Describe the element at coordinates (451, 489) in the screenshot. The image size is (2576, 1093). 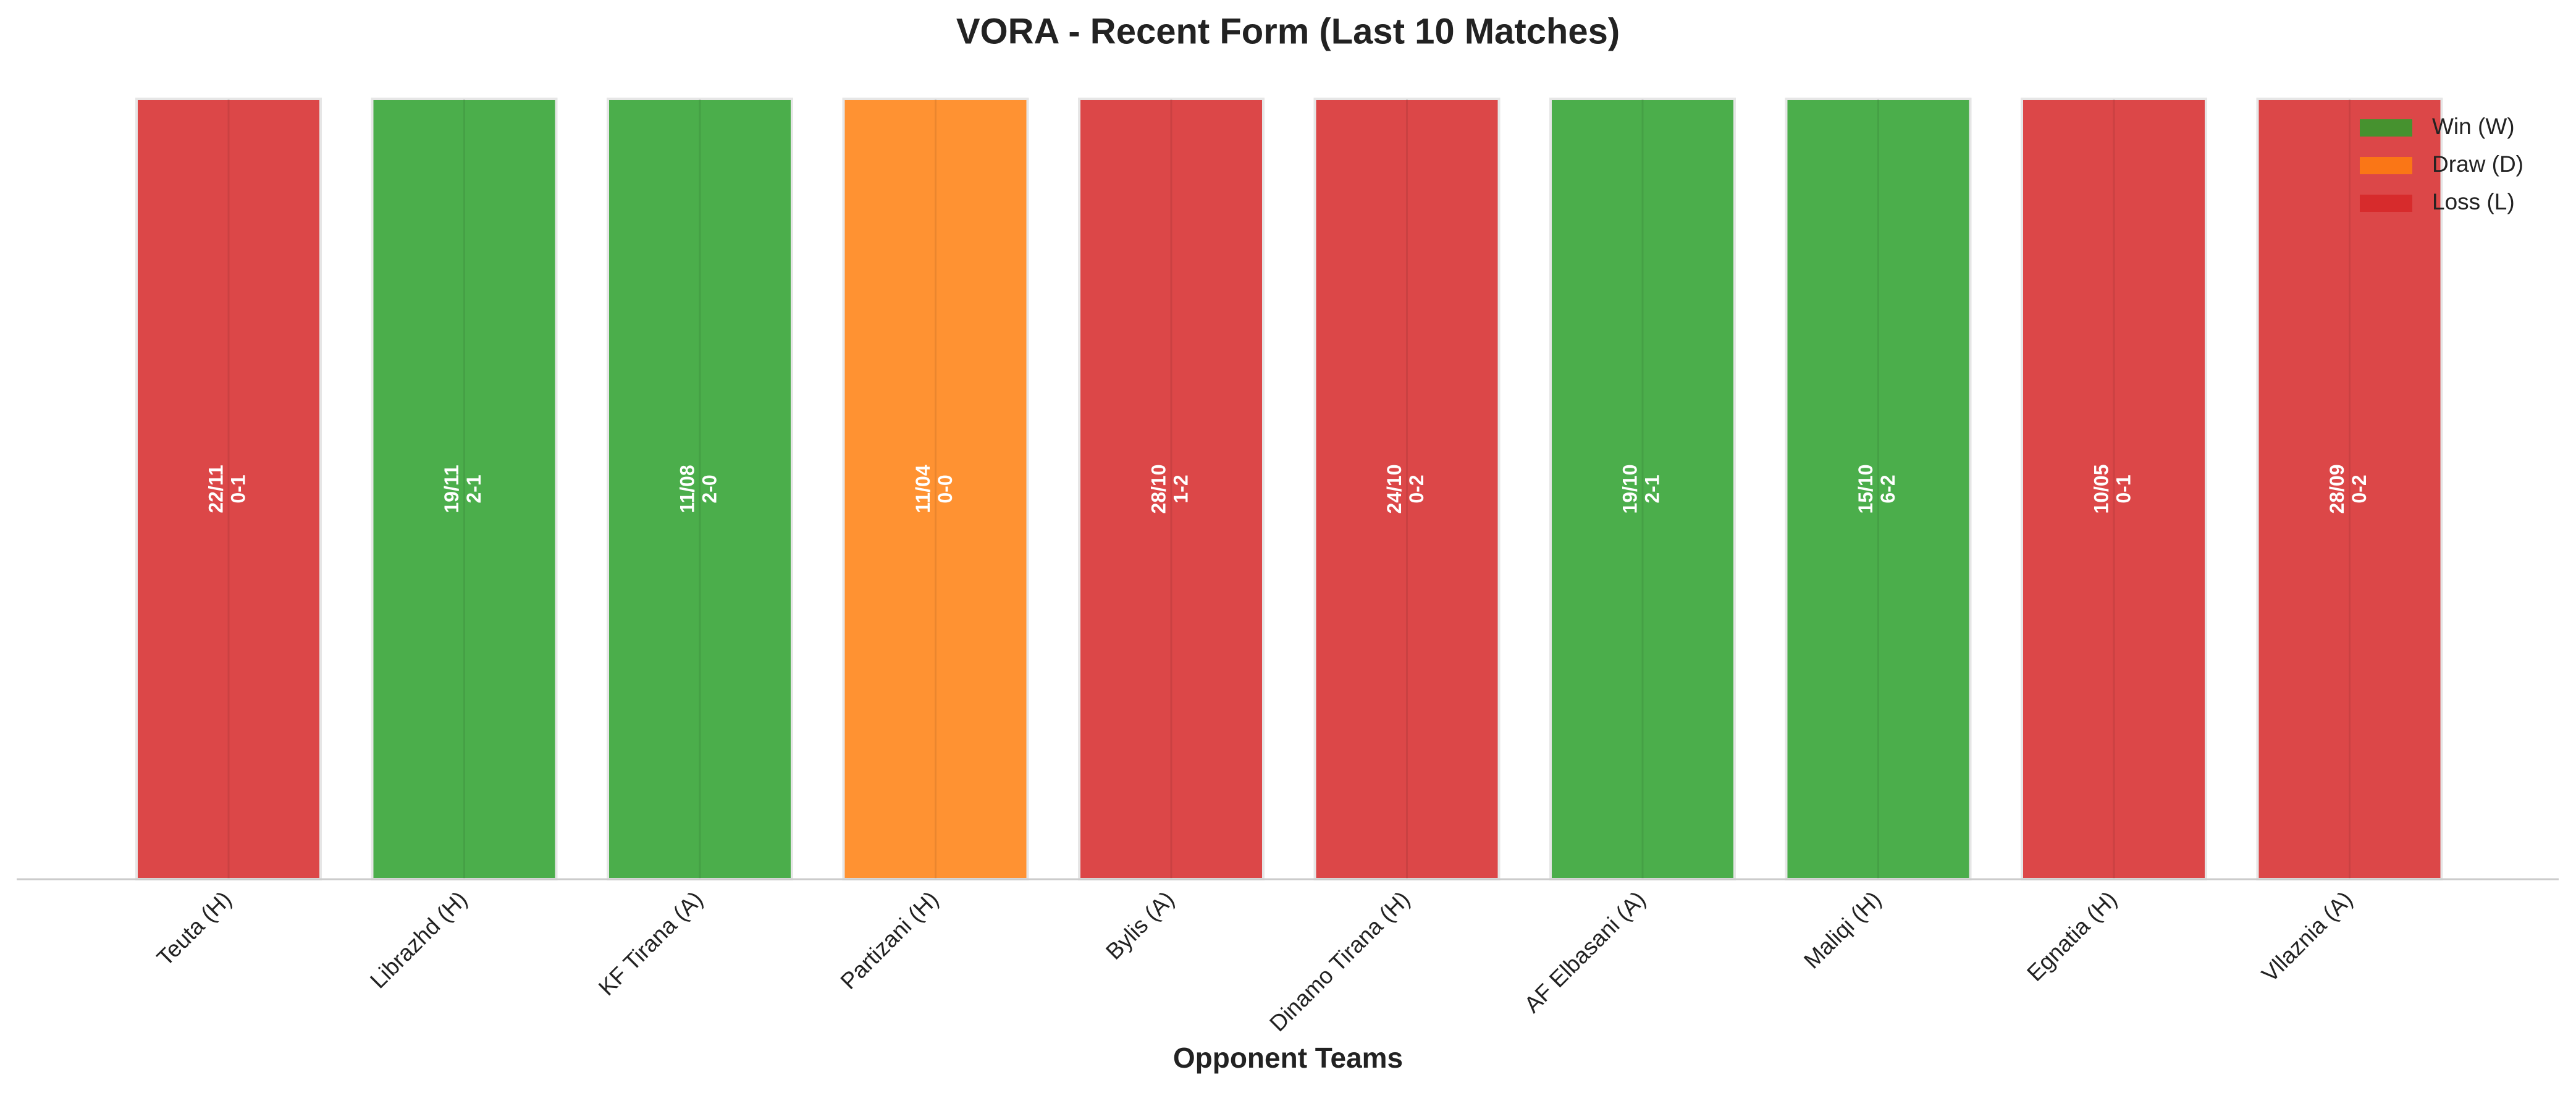
I see `bar-date-label: 19/11` at that location.